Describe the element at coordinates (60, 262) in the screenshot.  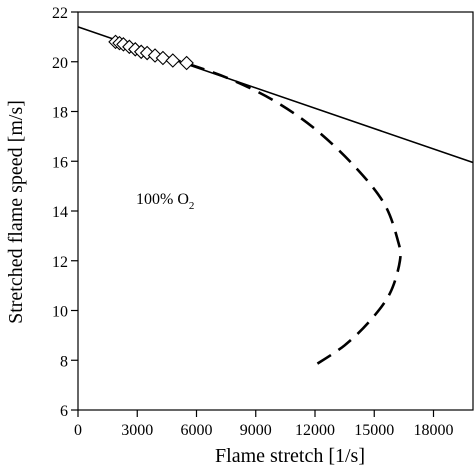
I see `y-tick-label: 12` at that location.